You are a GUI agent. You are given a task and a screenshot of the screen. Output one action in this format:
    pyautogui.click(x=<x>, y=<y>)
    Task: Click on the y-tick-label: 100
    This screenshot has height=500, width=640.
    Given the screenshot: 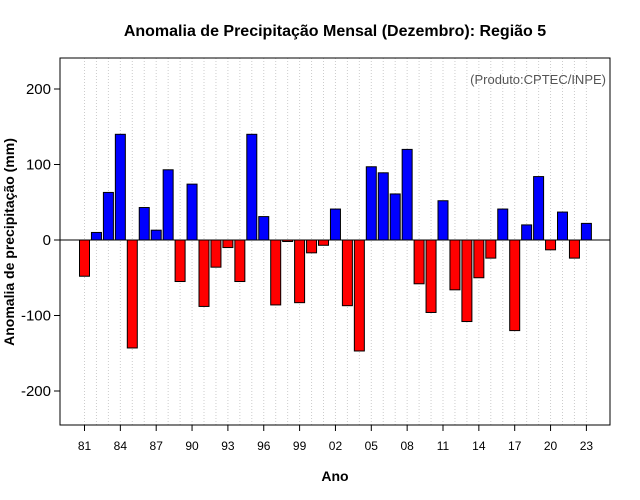 What is the action you would take?
    pyautogui.click(x=38, y=165)
    